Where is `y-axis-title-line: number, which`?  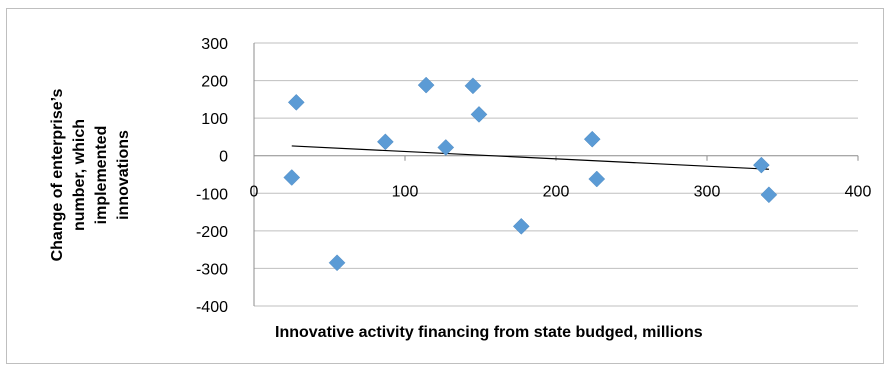
y-axis-title-line: number, which is located at coordinates (79, 175).